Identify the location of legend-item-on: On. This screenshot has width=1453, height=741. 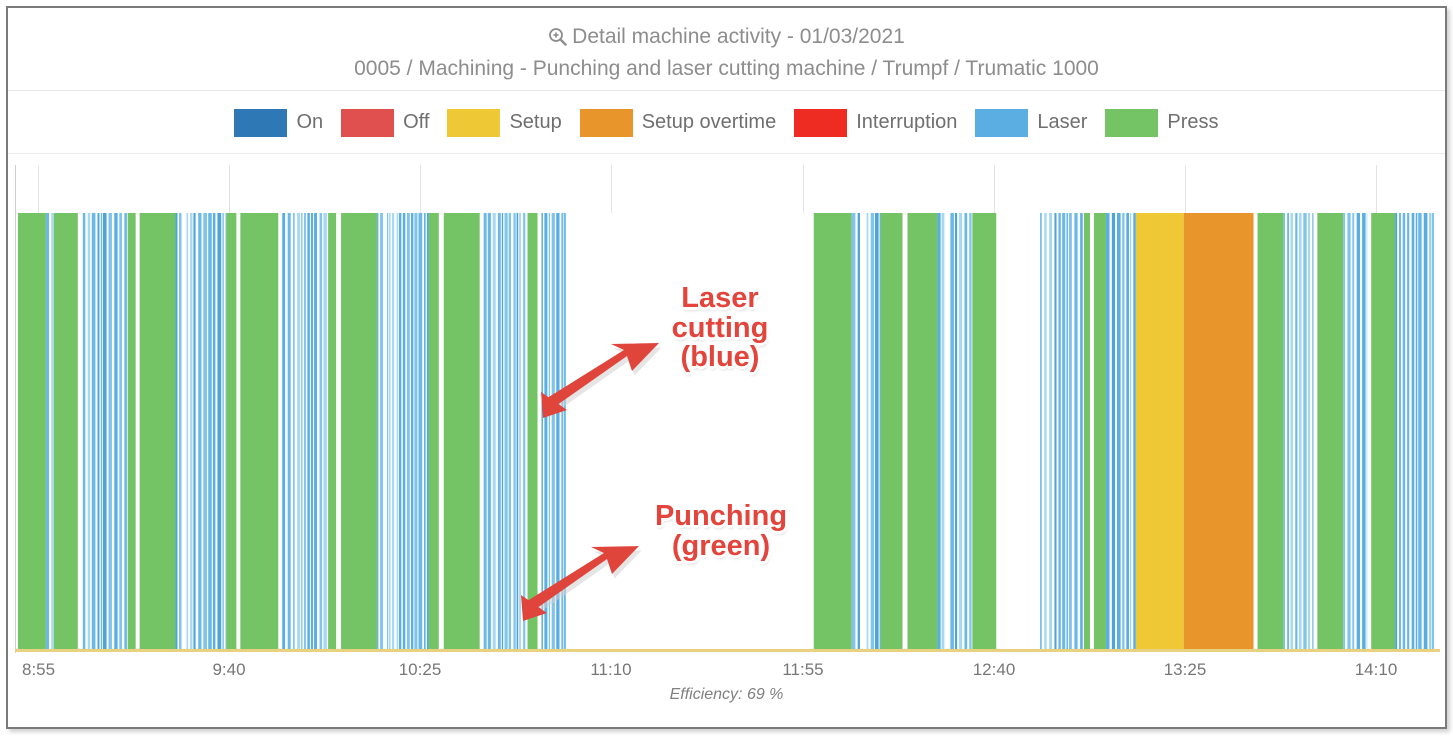
(278, 122).